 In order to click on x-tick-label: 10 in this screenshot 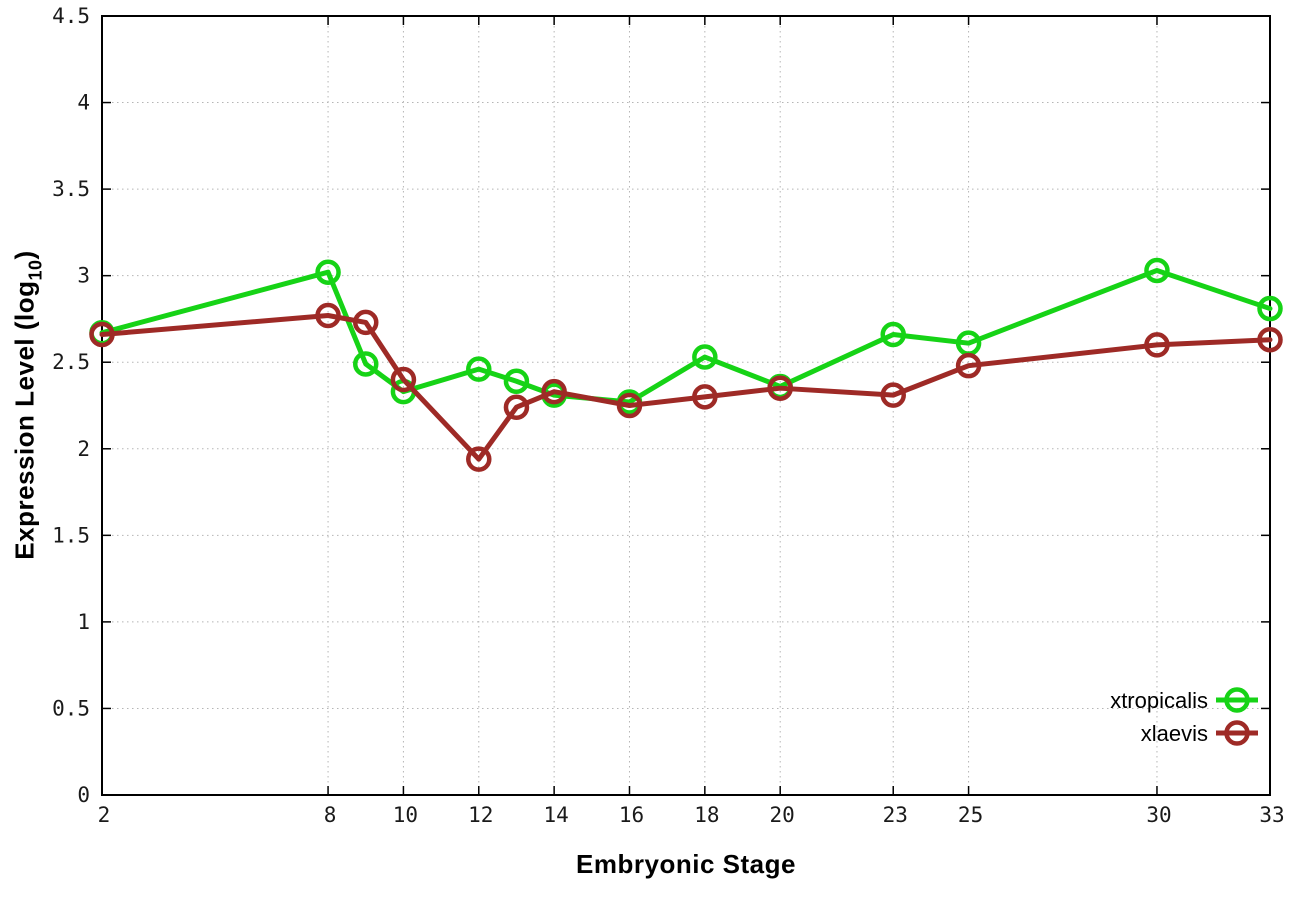, I will do `click(405, 815)`.